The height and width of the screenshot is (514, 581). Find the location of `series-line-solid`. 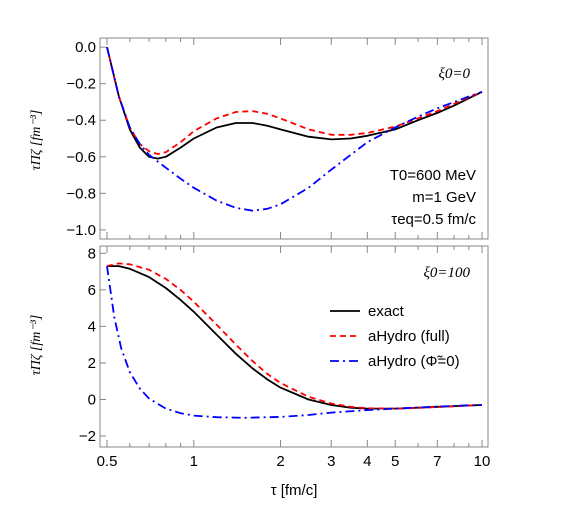

series-line-solid is located at coordinates (294, 103).